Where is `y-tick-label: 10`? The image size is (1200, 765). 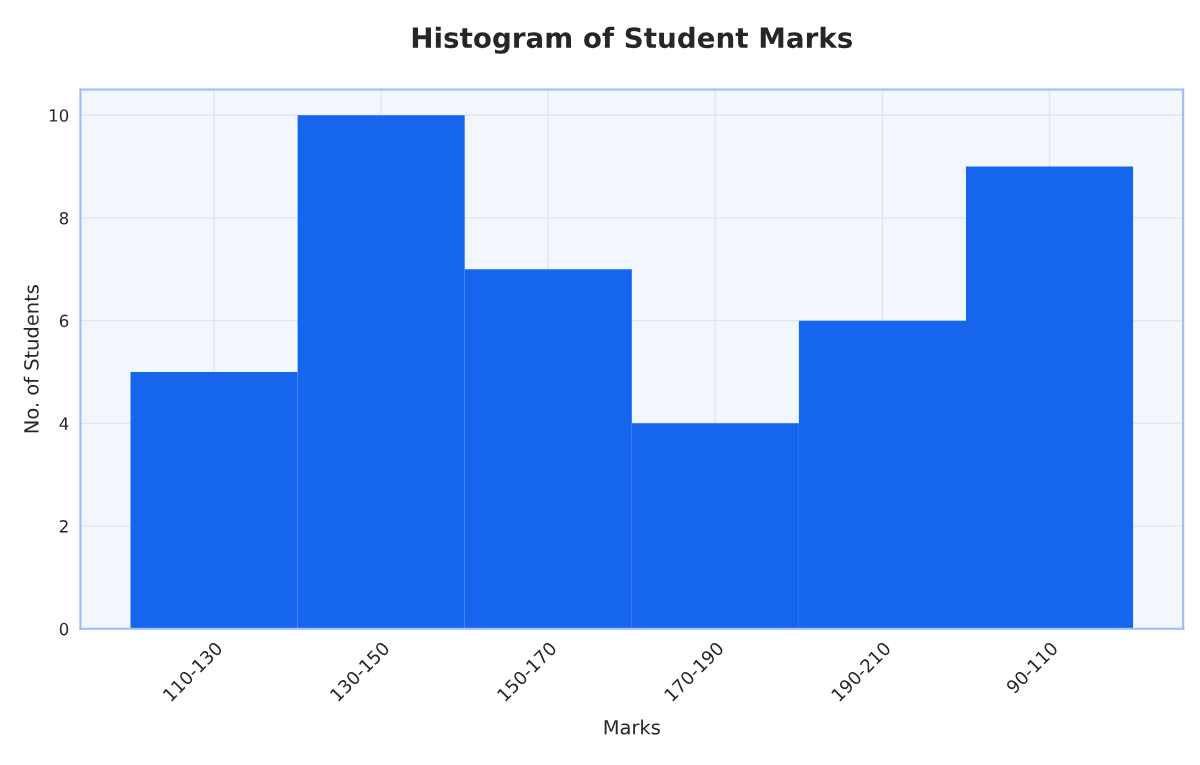
y-tick-label: 10 is located at coordinates (59, 115).